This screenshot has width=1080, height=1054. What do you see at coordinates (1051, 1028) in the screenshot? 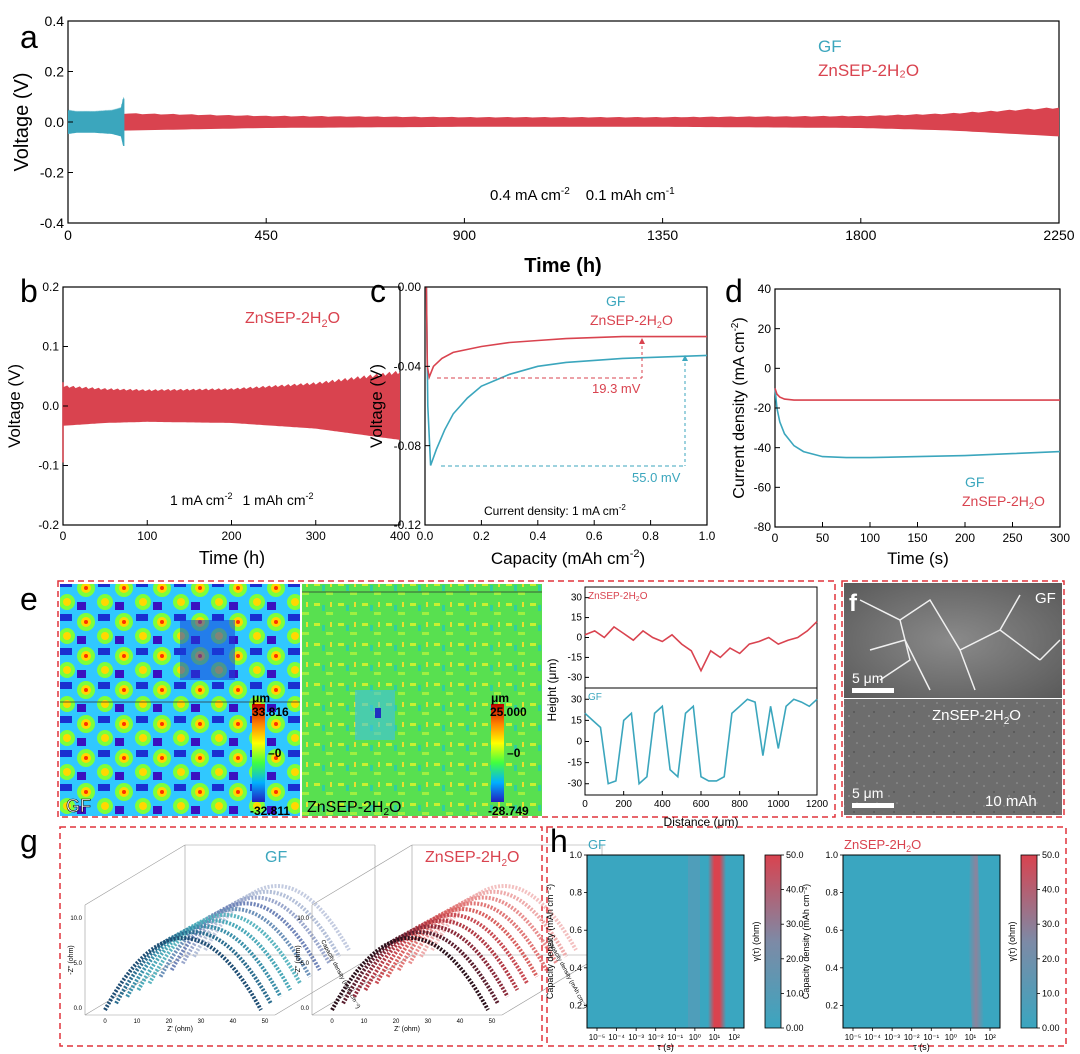
I see `h-cbar-tick-label: 0.00` at bounding box center [1051, 1028].